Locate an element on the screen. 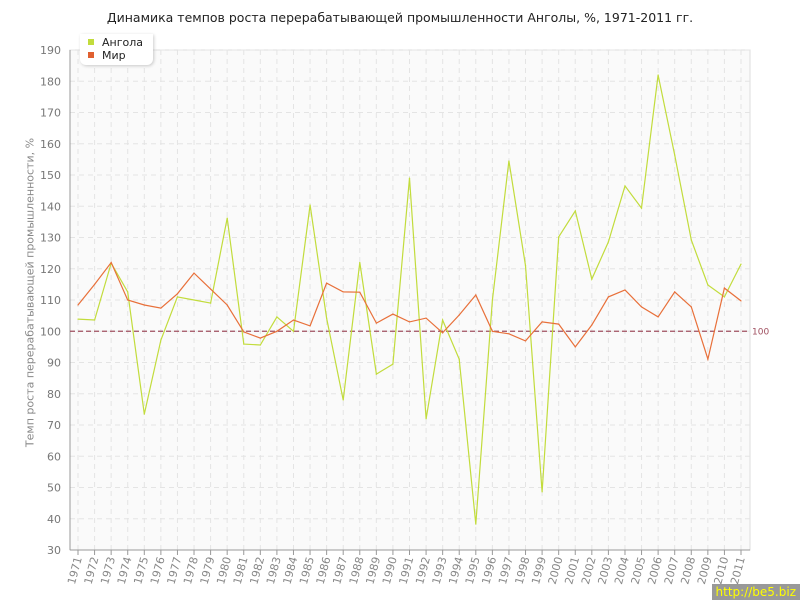 The width and height of the screenshot is (800, 600). x-tick-label: 2011 is located at coordinates (738, 570).